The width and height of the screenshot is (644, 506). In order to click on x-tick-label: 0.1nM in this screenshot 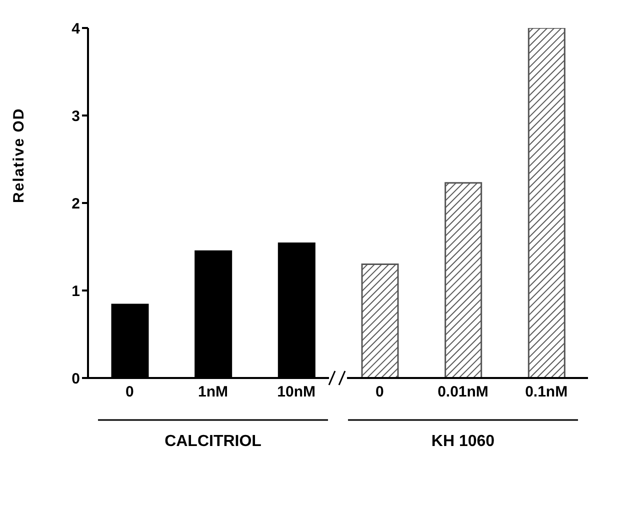, I will do `click(546, 392)`.